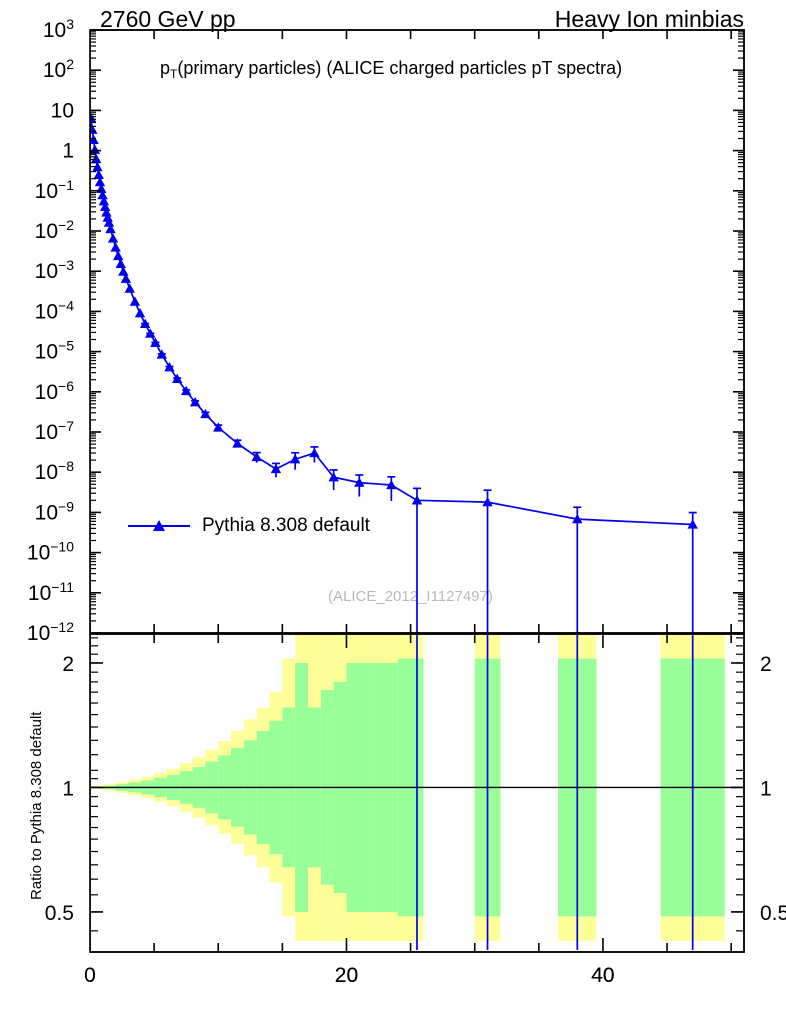 This screenshot has width=786, height=1024. What do you see at coordinates (286, 525) in the screenshot?
I see `legend-label-pythia: Pythia 8.308 default` at bounding box center [286, 525].